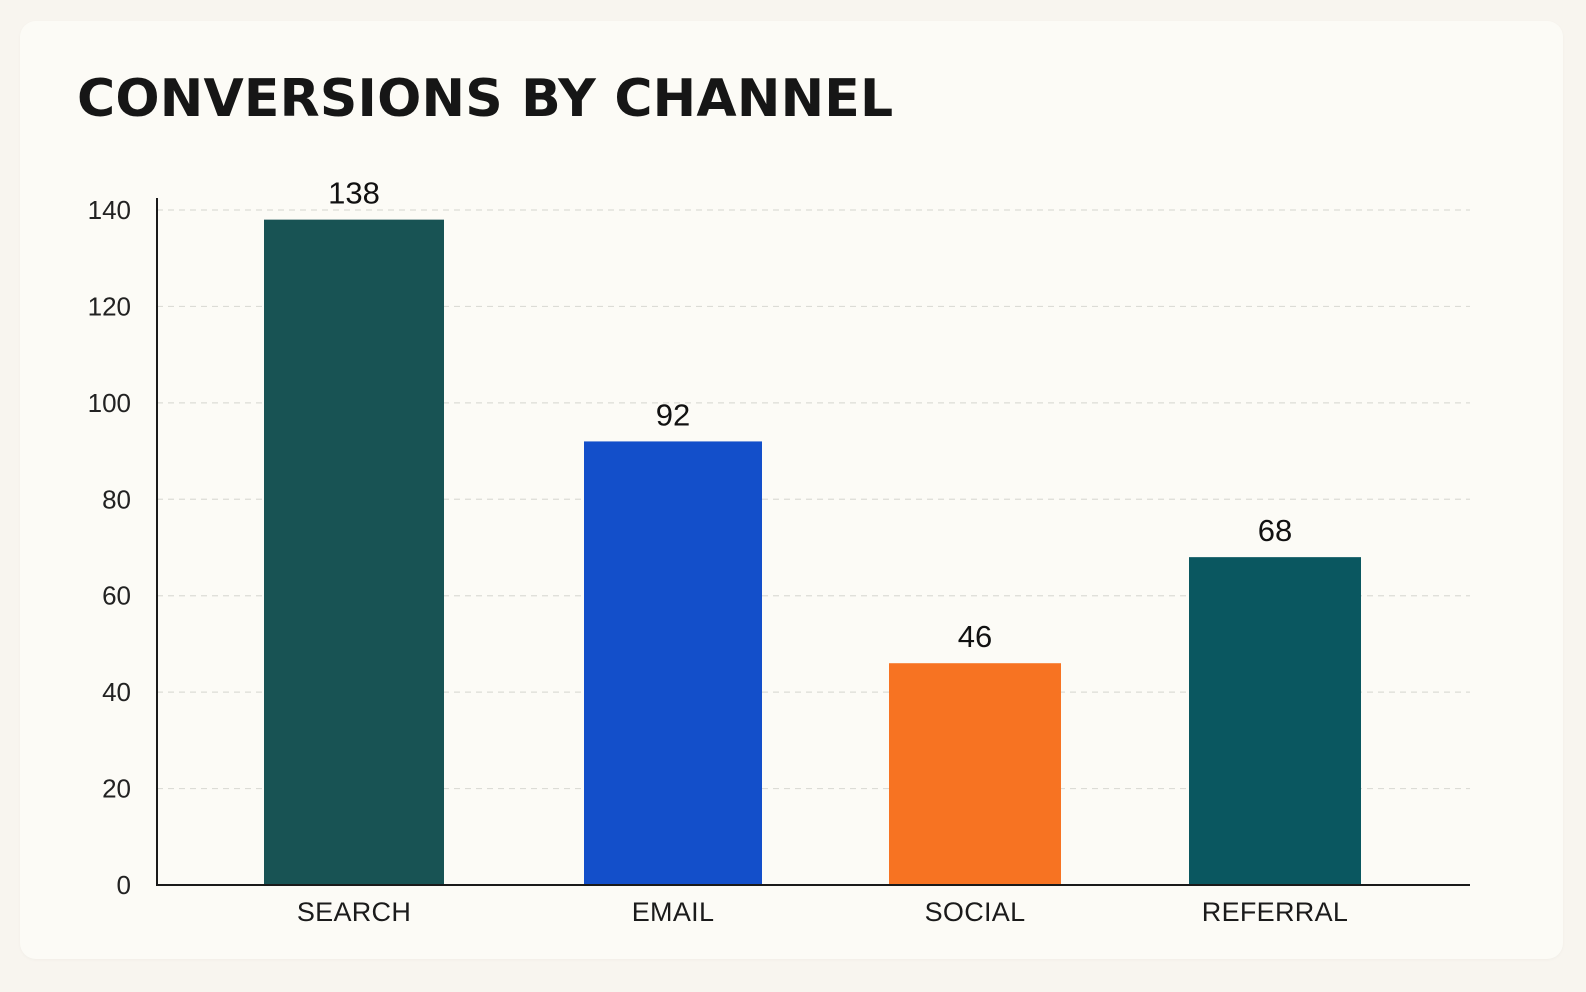  Describe the element at coordinates (116, 499) in the screenshot. I see `y-tick-label: 80` at that location.